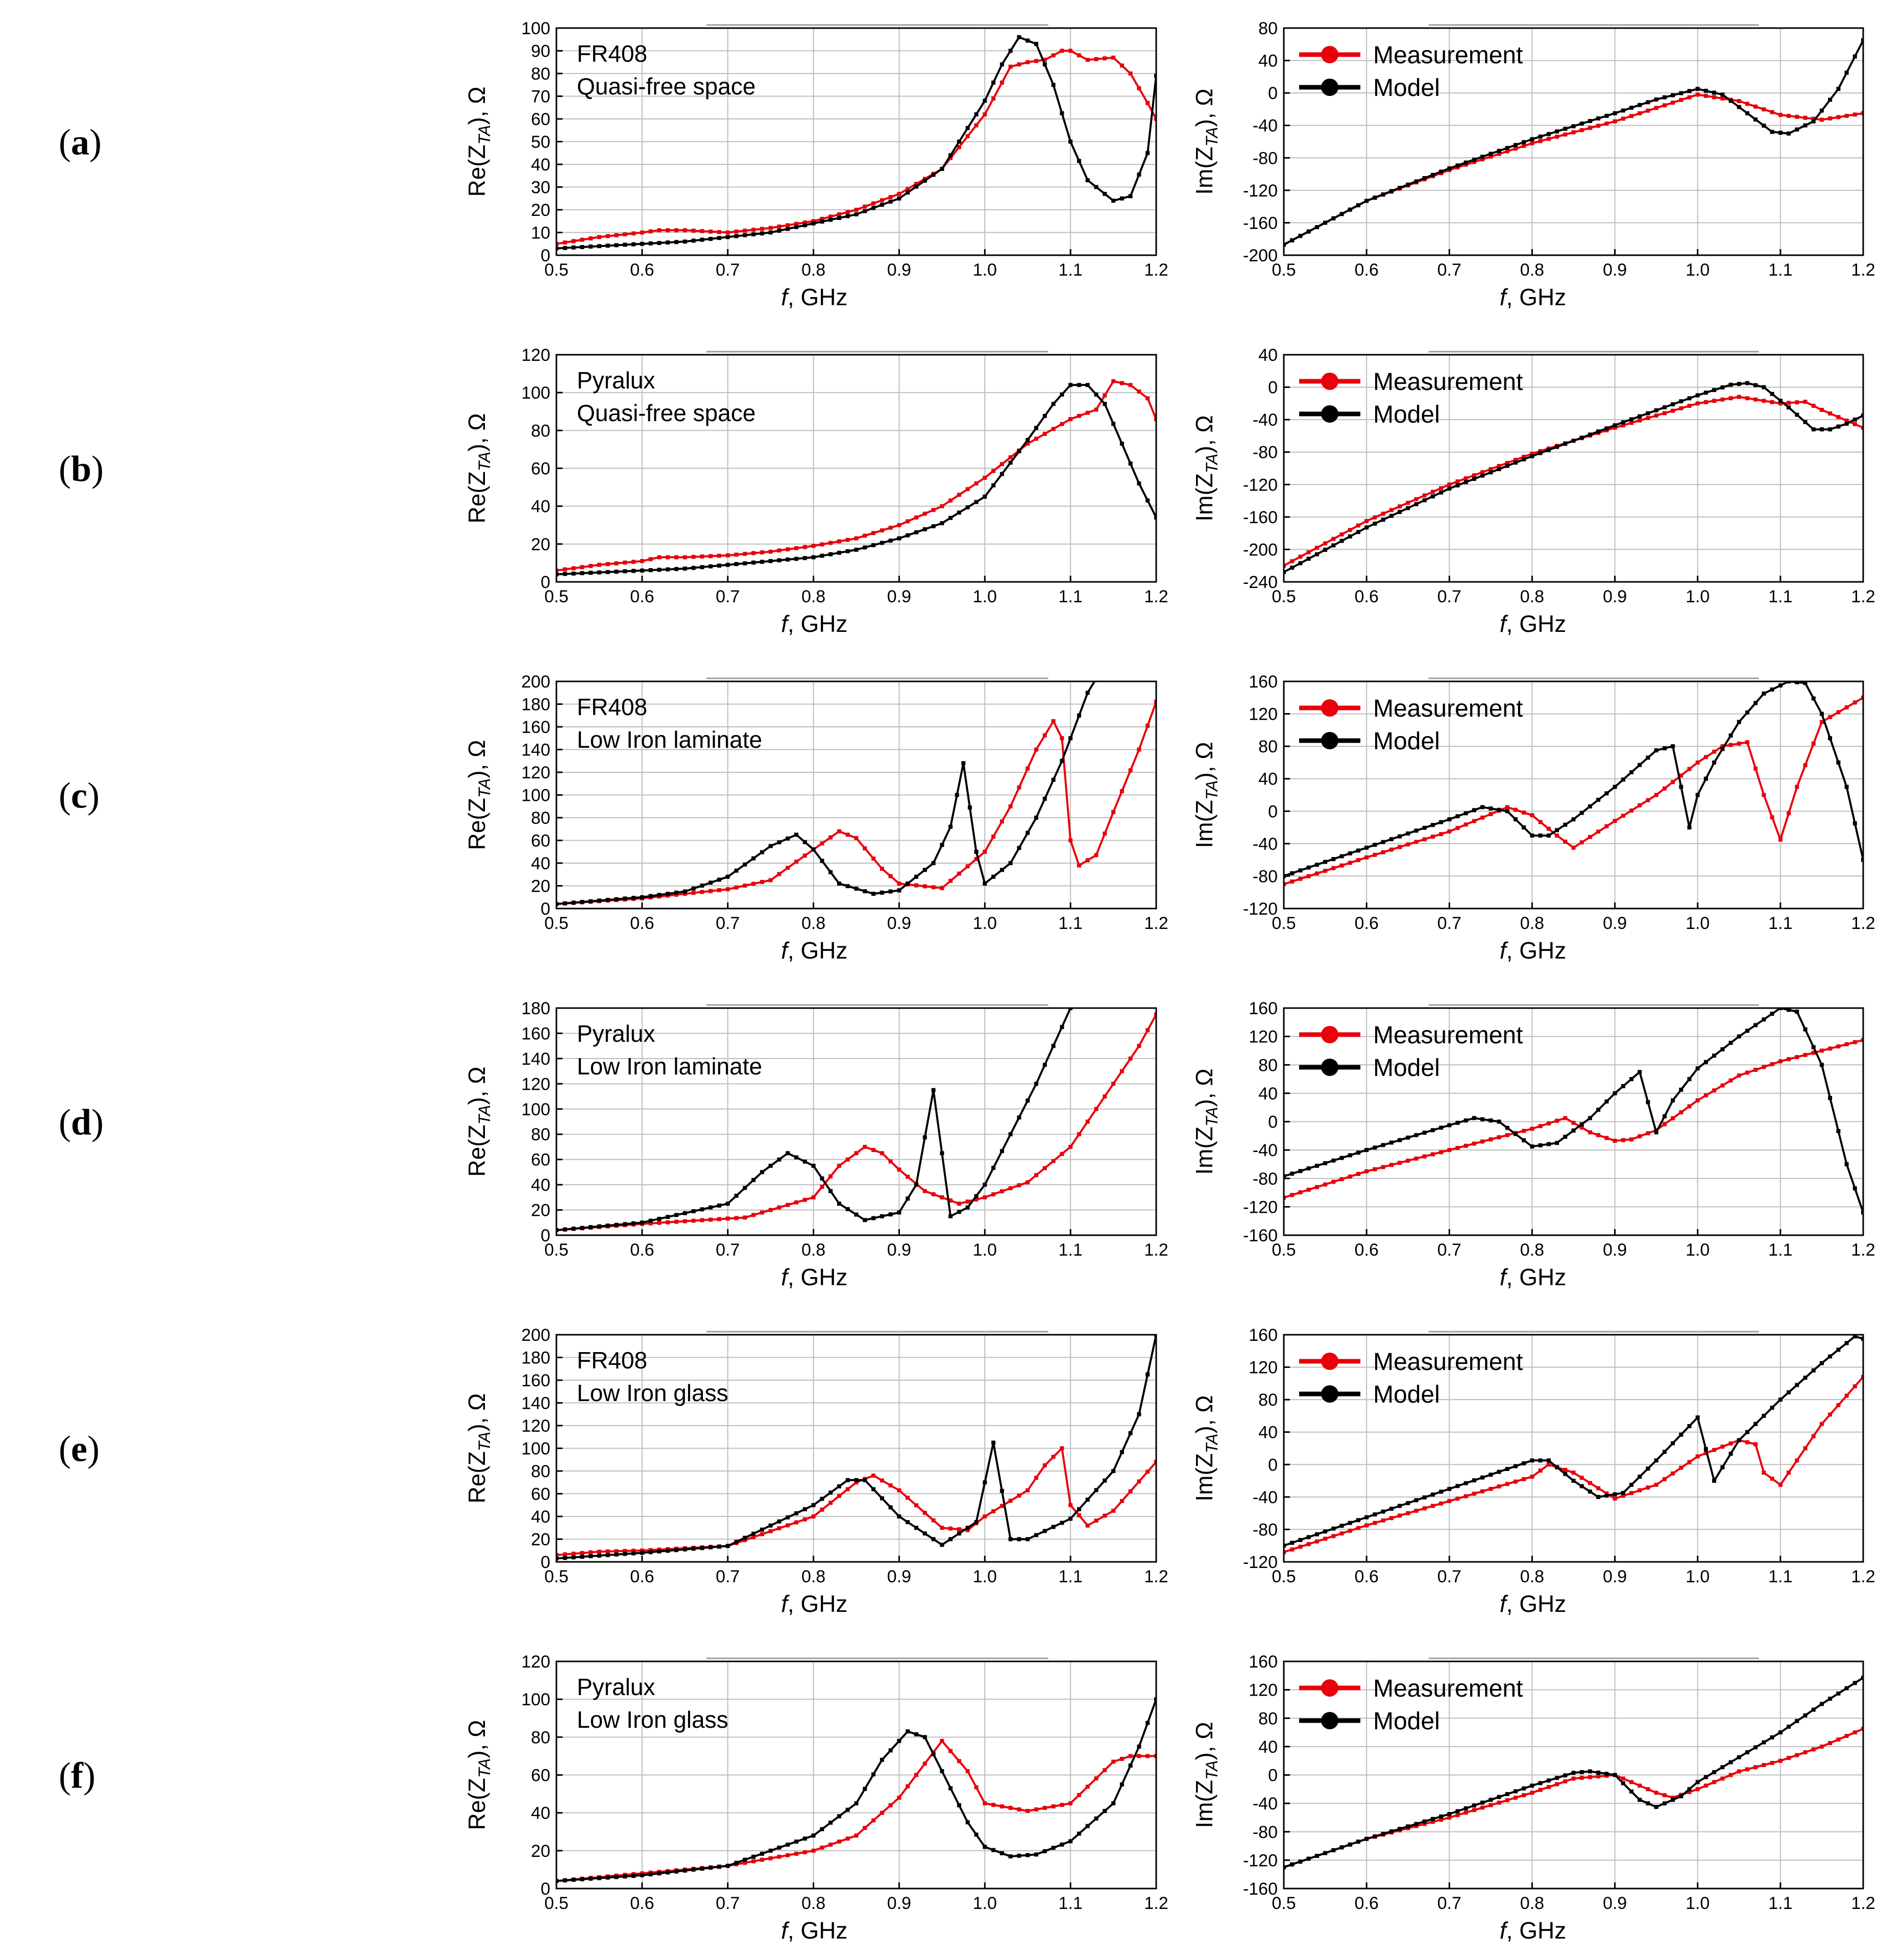  What do you see at coordinates (1448, 1688) in the screenshot?
I see `legend-label-measurement: Measurement` at bounding box center [1448, 1688].